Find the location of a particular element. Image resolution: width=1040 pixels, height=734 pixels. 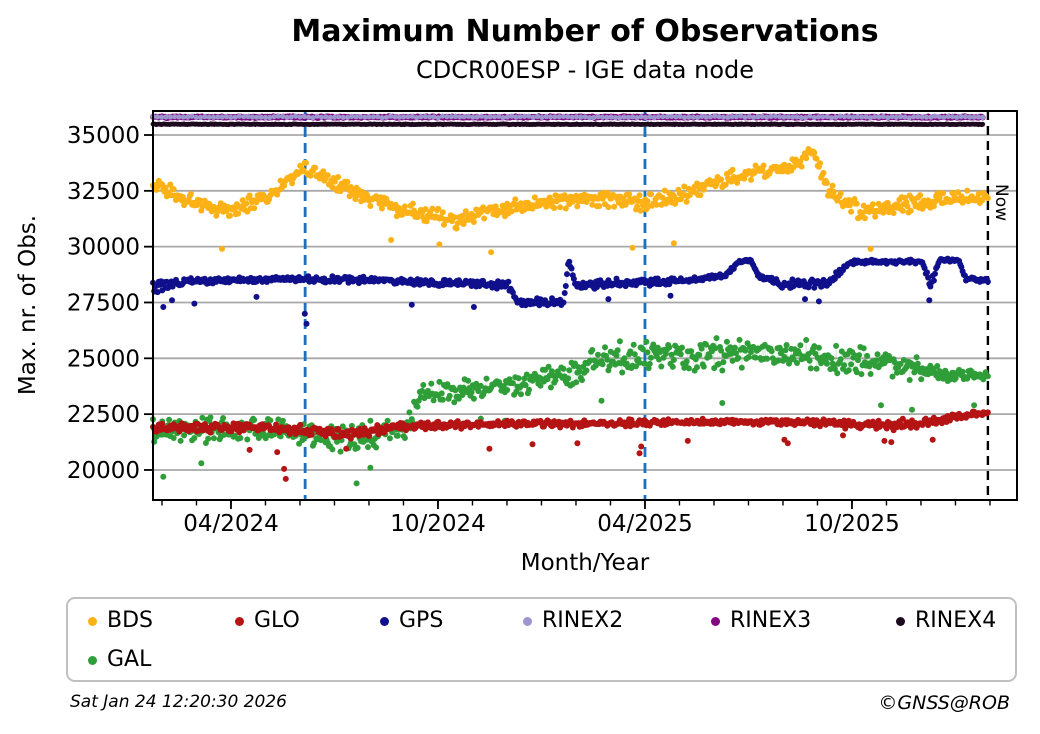

x-tick-label: 04/2025 is located at coordinates (645, 524).